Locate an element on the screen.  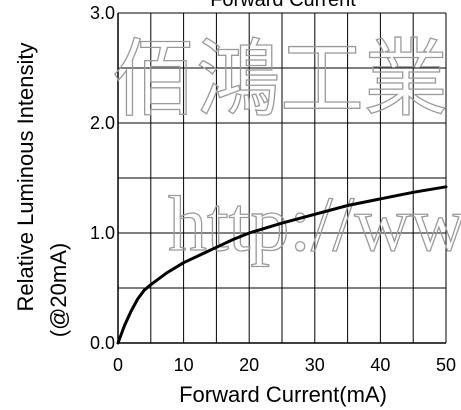
watermark-url-text: http://ww is located at coordinates (314, 223).